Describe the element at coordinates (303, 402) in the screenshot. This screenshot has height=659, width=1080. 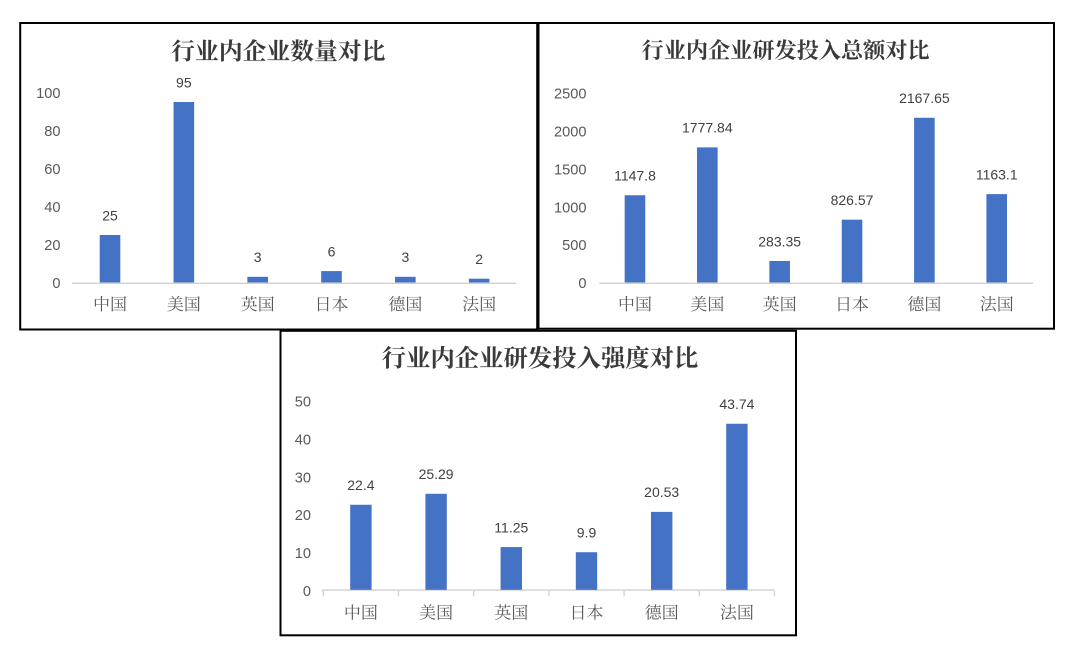
I see `svg-text: 50` at that location.